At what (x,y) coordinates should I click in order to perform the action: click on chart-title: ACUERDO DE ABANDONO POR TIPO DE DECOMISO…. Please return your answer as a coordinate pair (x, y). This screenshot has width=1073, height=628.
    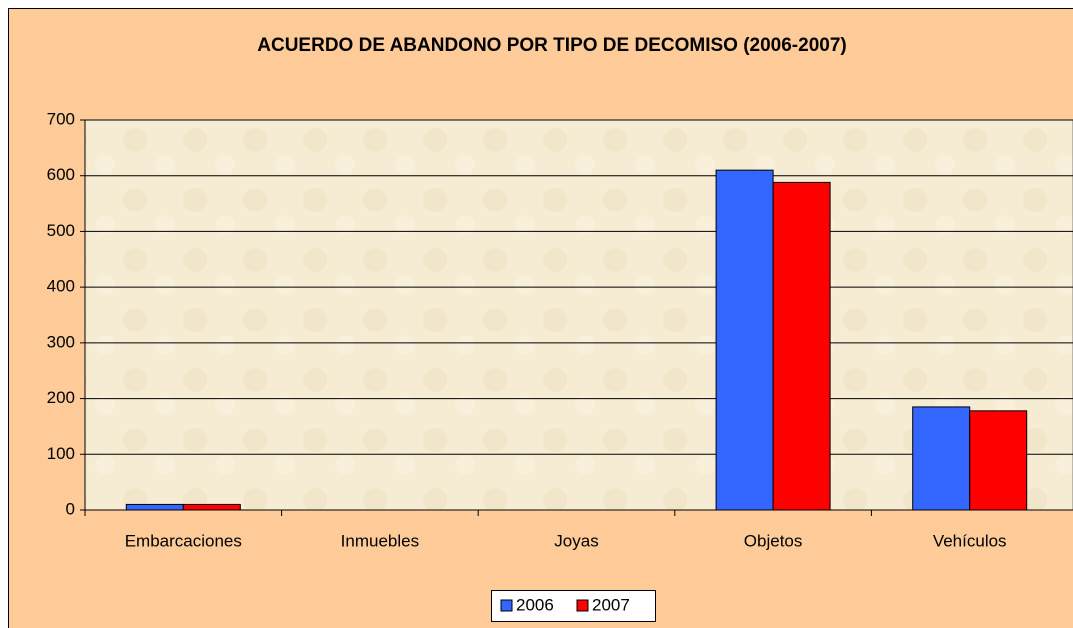
    Looking at the image, I should click on (551, 45).